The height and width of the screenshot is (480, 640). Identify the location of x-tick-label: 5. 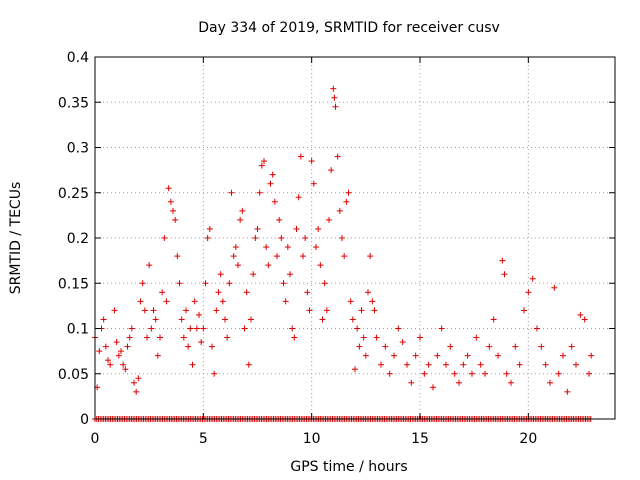
(203, 439).